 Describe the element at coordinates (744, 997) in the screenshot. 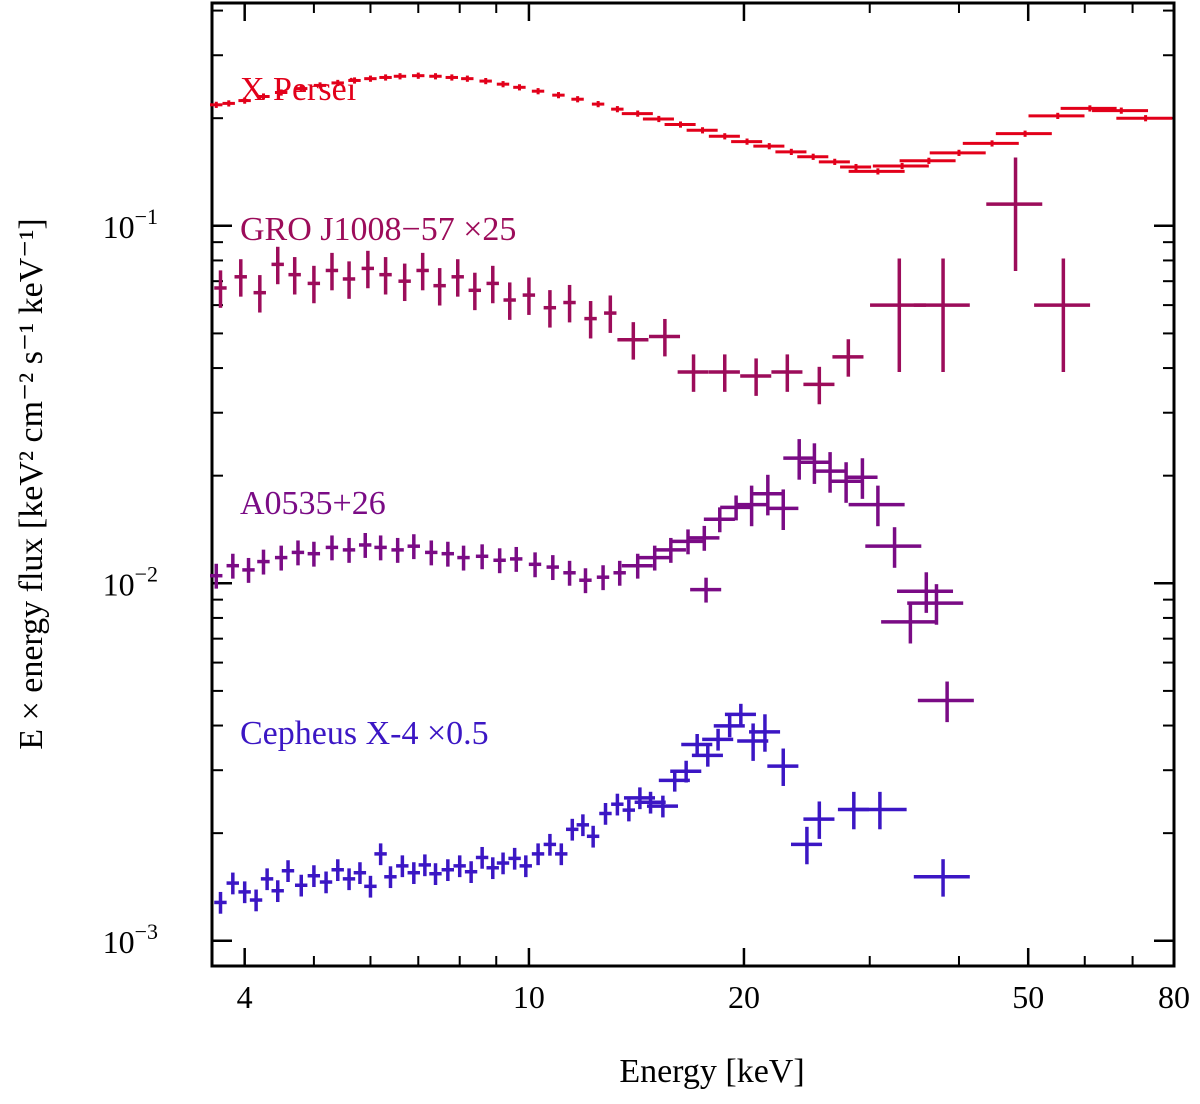

I see `x-tick-label: 20` at that location.